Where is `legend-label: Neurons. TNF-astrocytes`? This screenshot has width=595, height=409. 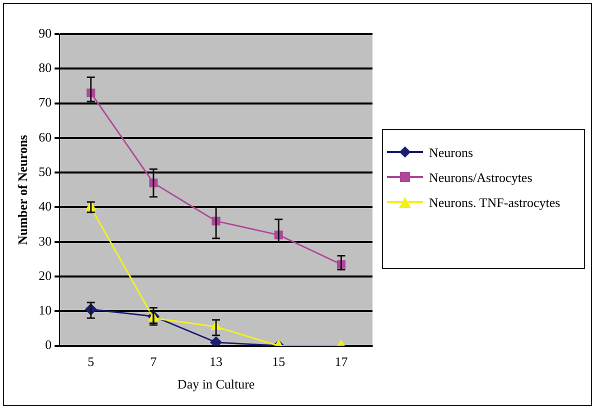 legend-label: Neurons. TNF-astrocytes is located at coordinates (494, 203).